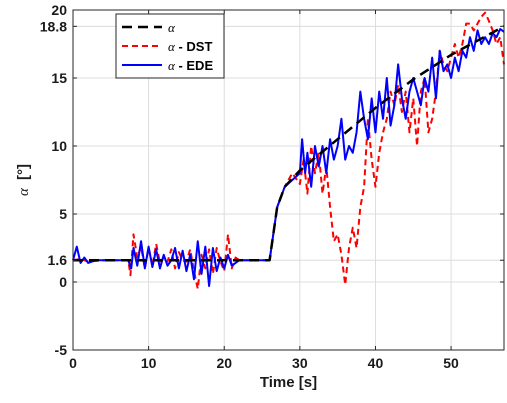  Describe the element at coordinates (172, 27) in the screenshot. I see `legend-label-1: α` at that location.